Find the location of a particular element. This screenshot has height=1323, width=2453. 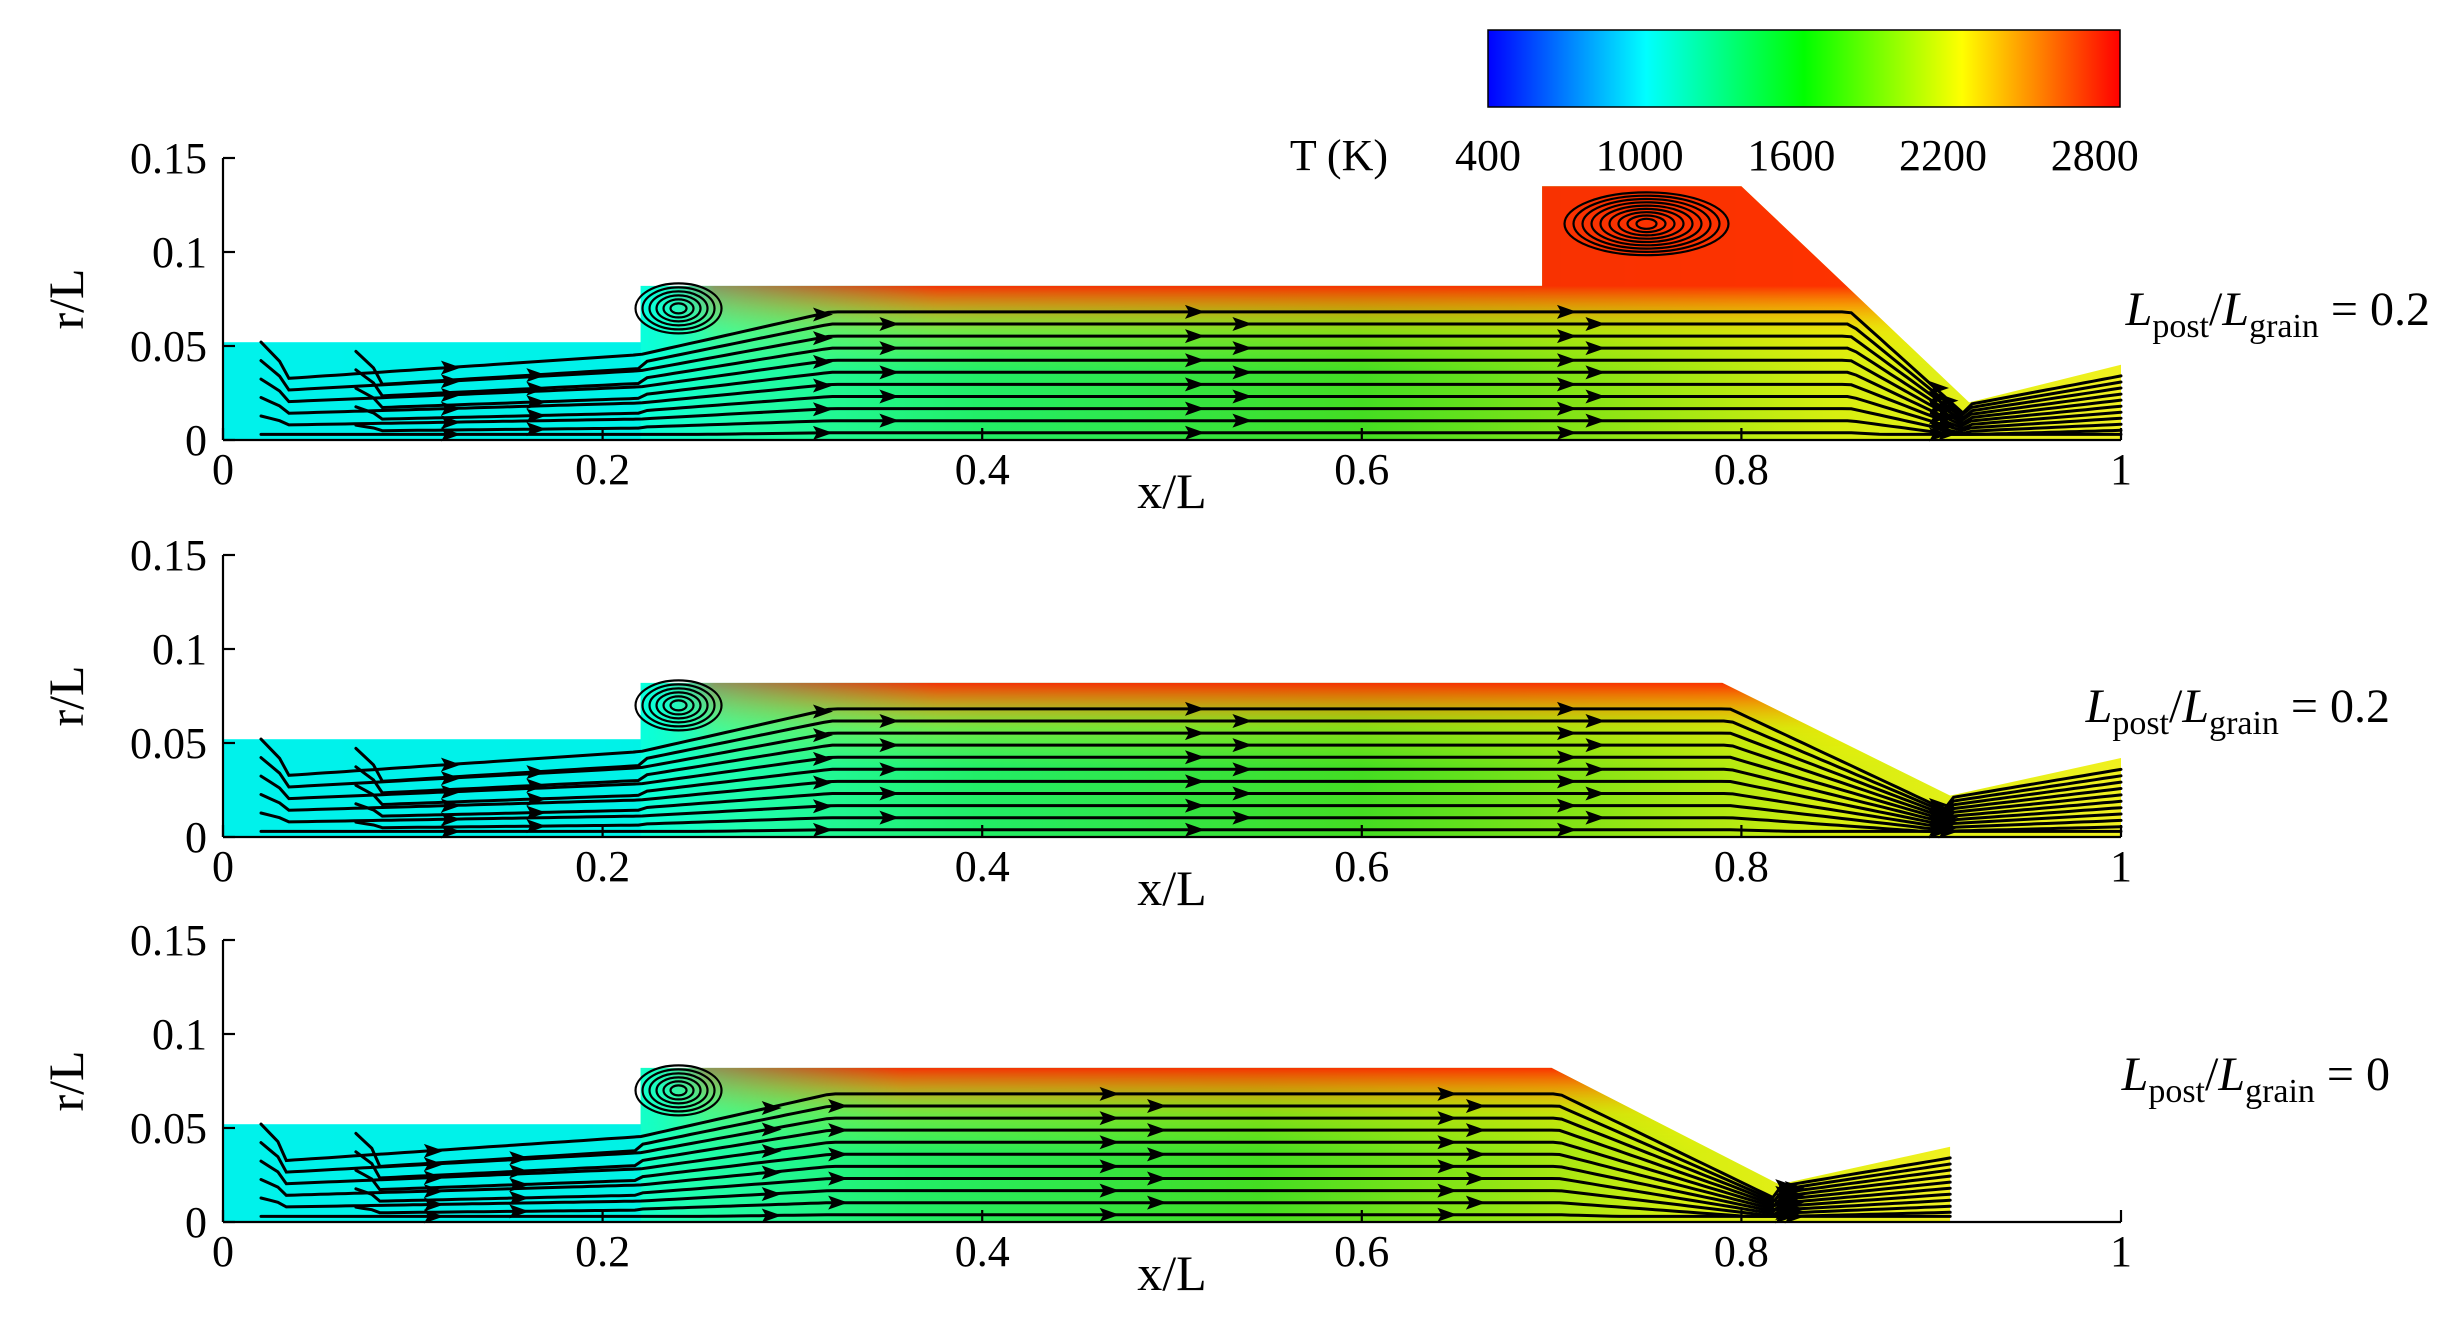

colorbar: T (K) 400 1000 1600 2200 2800 is located at coordinates (1714, 104).